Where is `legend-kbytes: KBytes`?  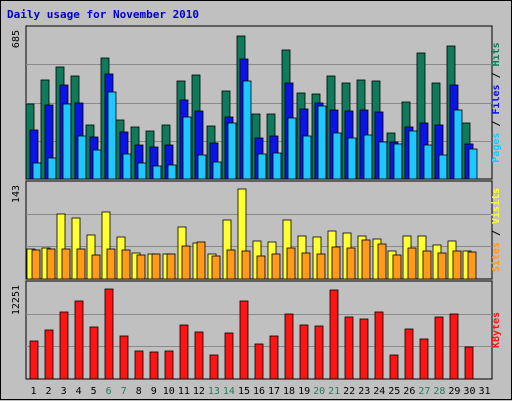
legend-kbytes: KBytes is located at coordinates (496, 330).